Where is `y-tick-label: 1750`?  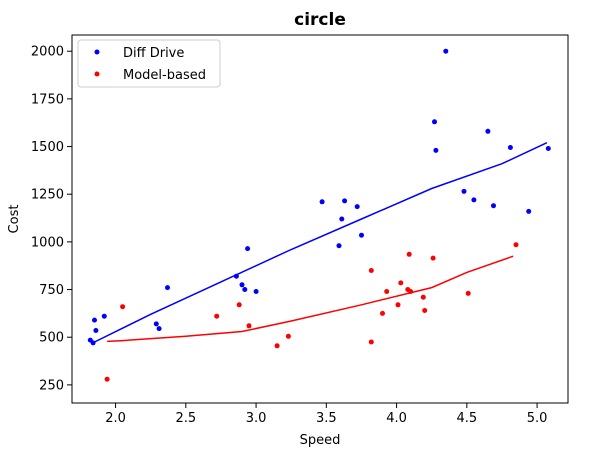 y-tick-label: 1750 is located at coordinates (47, 99).